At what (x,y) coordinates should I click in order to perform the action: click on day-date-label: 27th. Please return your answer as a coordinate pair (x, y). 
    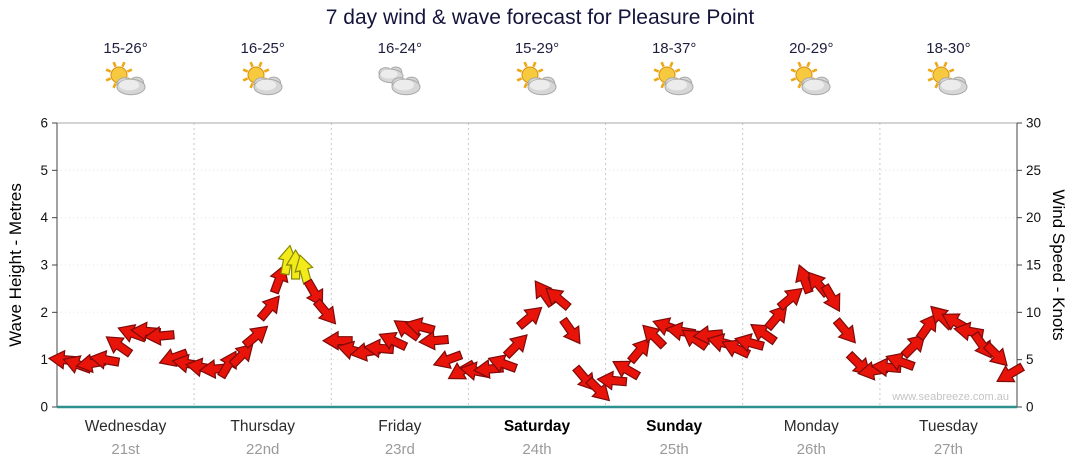
    Looking at the image, I should click on (948, 449).